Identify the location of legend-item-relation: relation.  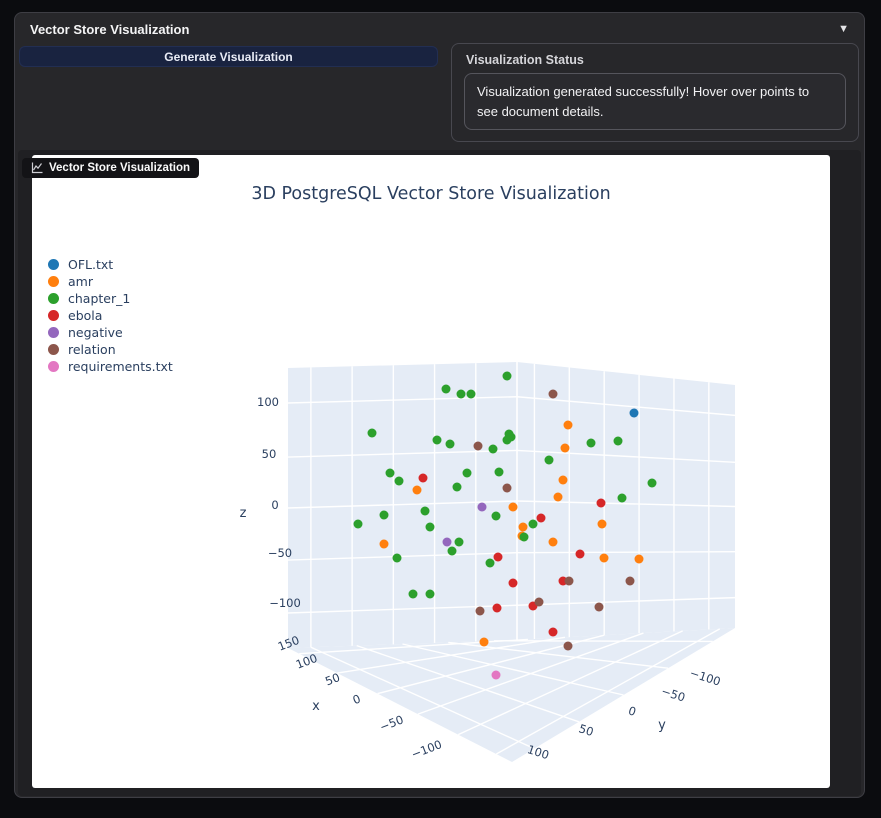
(110, 349).